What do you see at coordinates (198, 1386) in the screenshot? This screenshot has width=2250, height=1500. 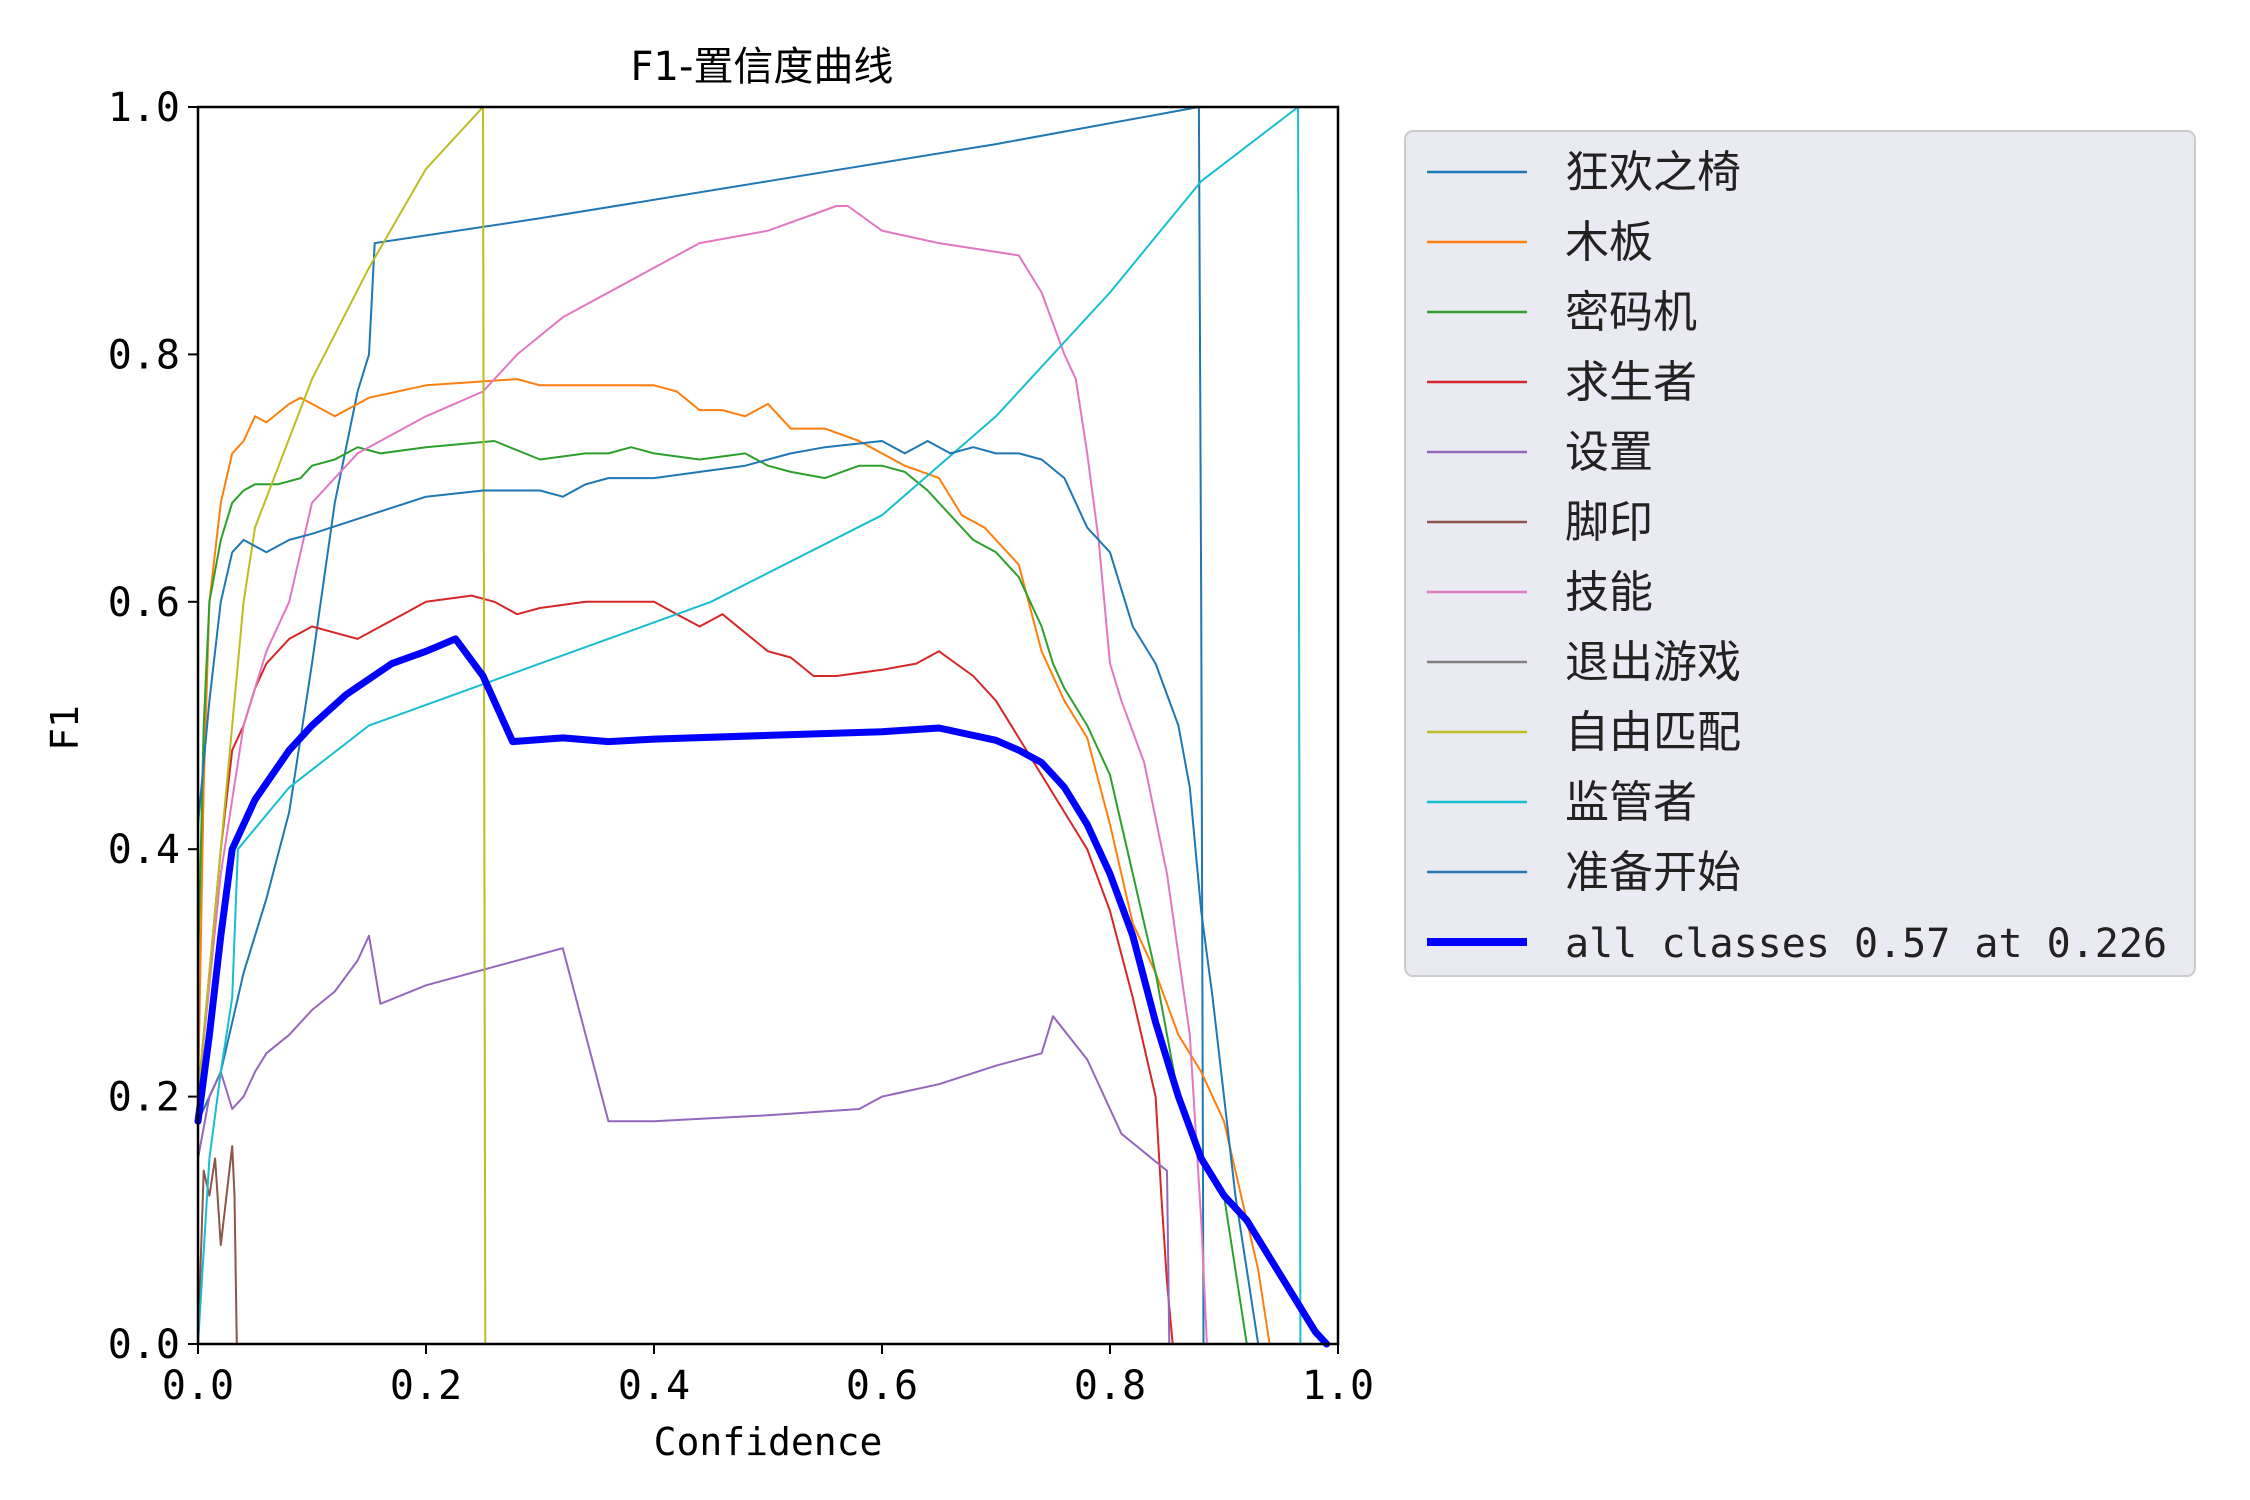 I see `x-tick-label: 0.0` at bounding box center [198, 1386].